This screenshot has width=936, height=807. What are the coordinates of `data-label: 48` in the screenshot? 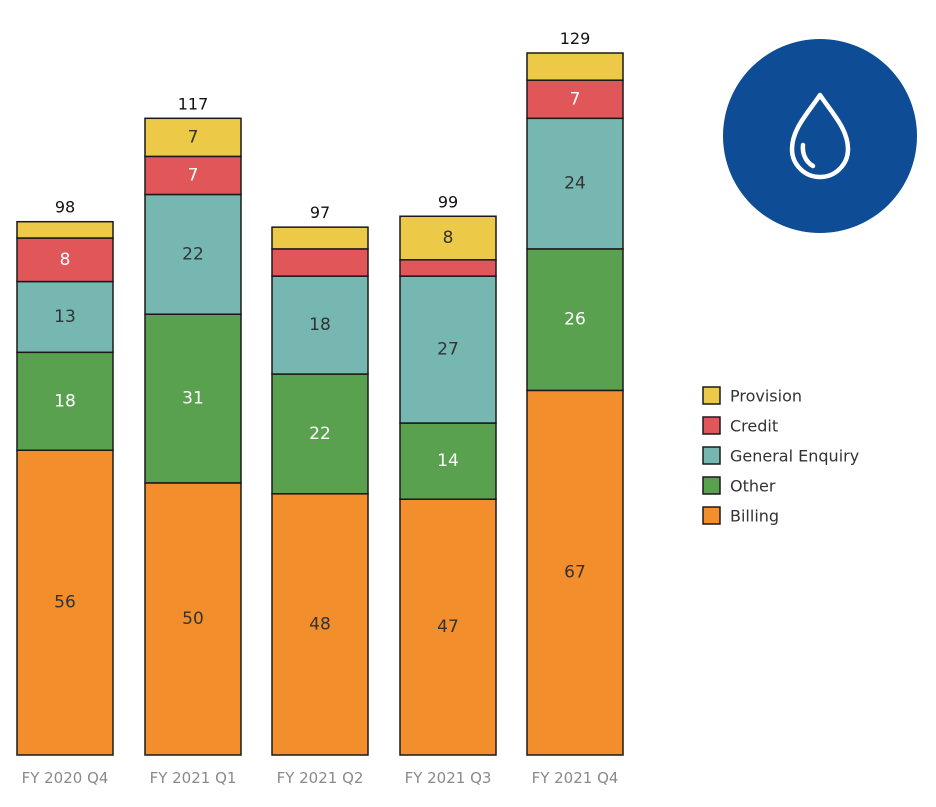 It's located at (320, 624).